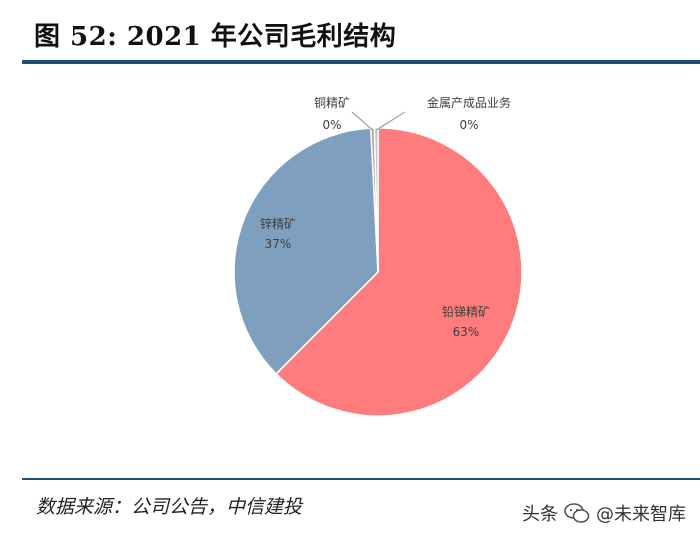 The height and width of the screenshot is (545, 700). I want to click on slice-value-zinc: 37%, so click(278, 244).